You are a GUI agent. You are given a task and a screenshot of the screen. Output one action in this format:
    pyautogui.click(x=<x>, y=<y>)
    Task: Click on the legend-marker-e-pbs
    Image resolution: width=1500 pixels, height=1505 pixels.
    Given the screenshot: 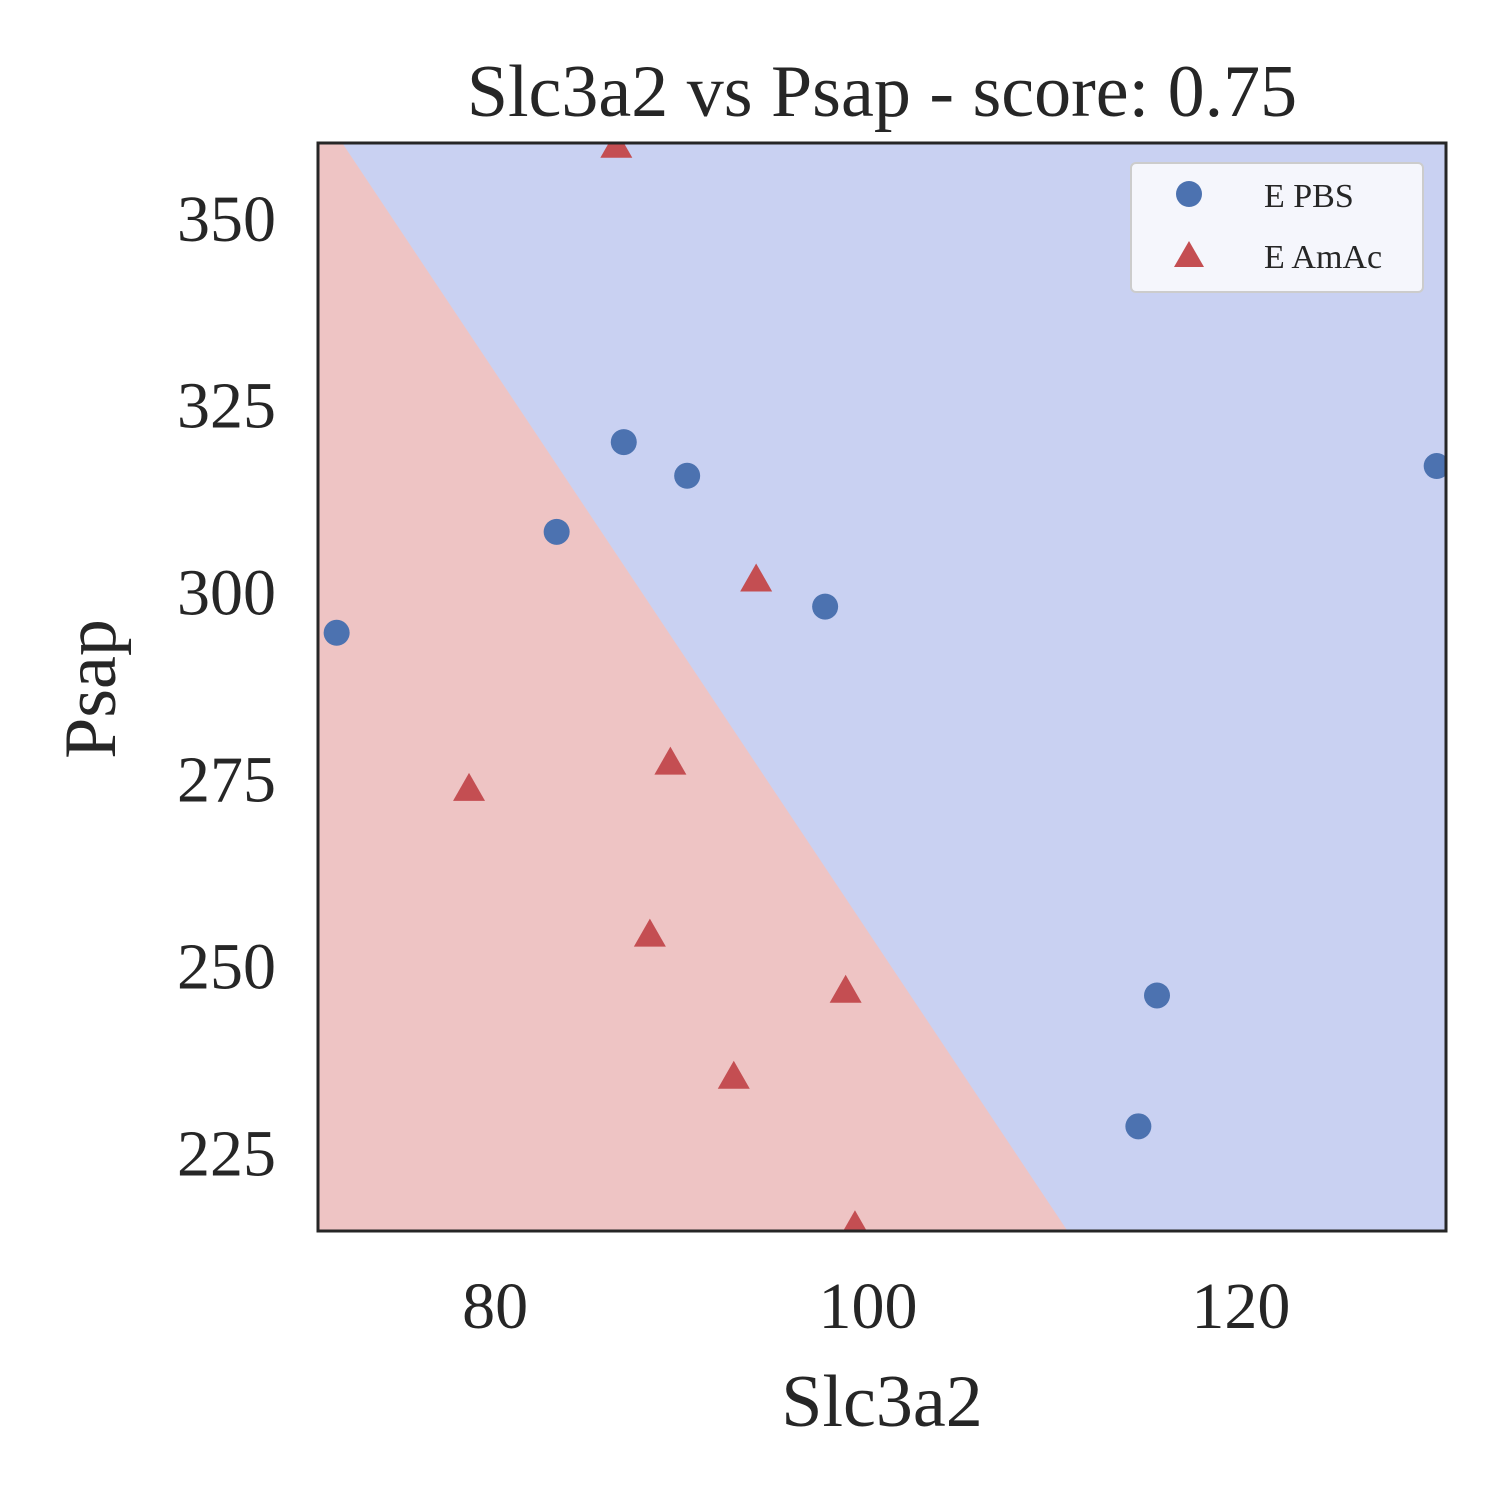 What is the action you would take?
    pyautogui.click(x=1189, y=194)
    